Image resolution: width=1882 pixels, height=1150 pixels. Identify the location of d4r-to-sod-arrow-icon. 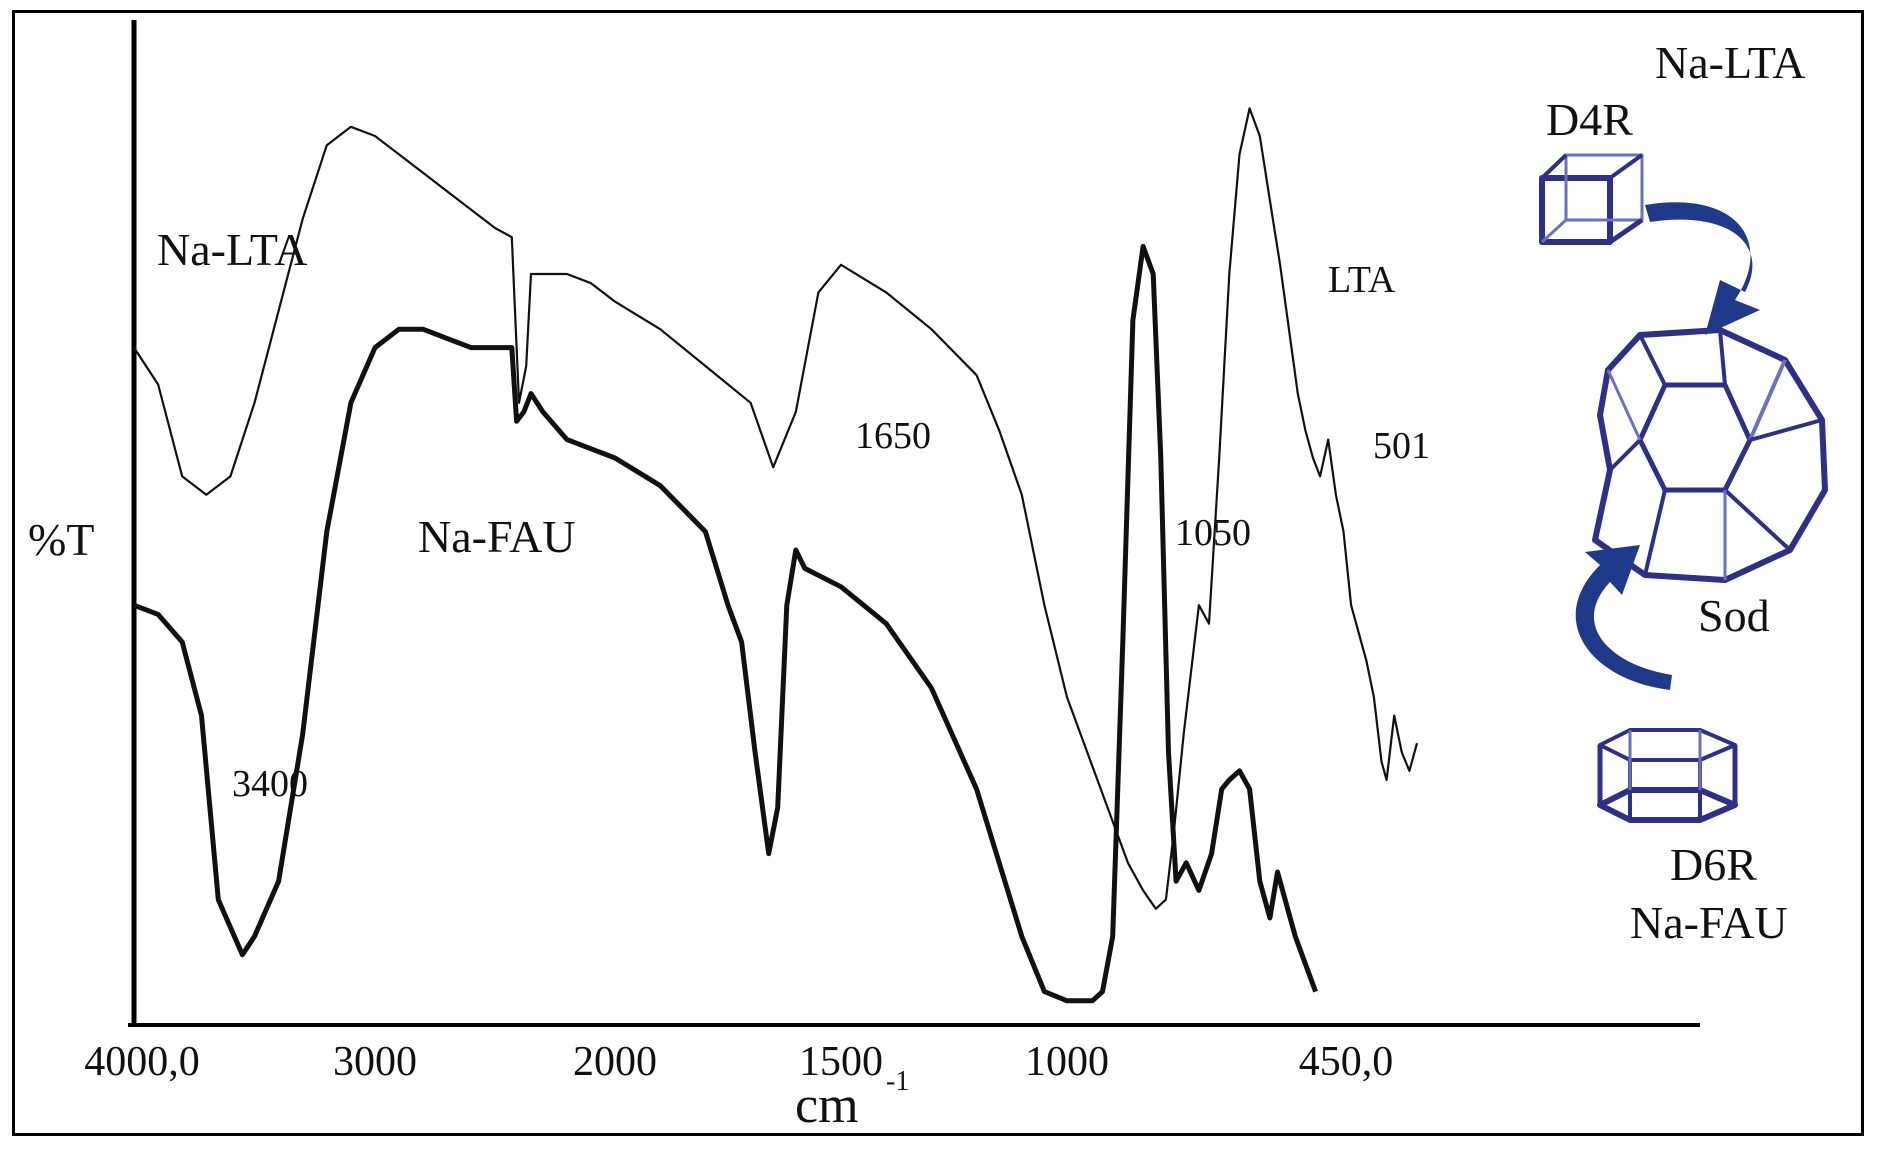
(1702, 268).